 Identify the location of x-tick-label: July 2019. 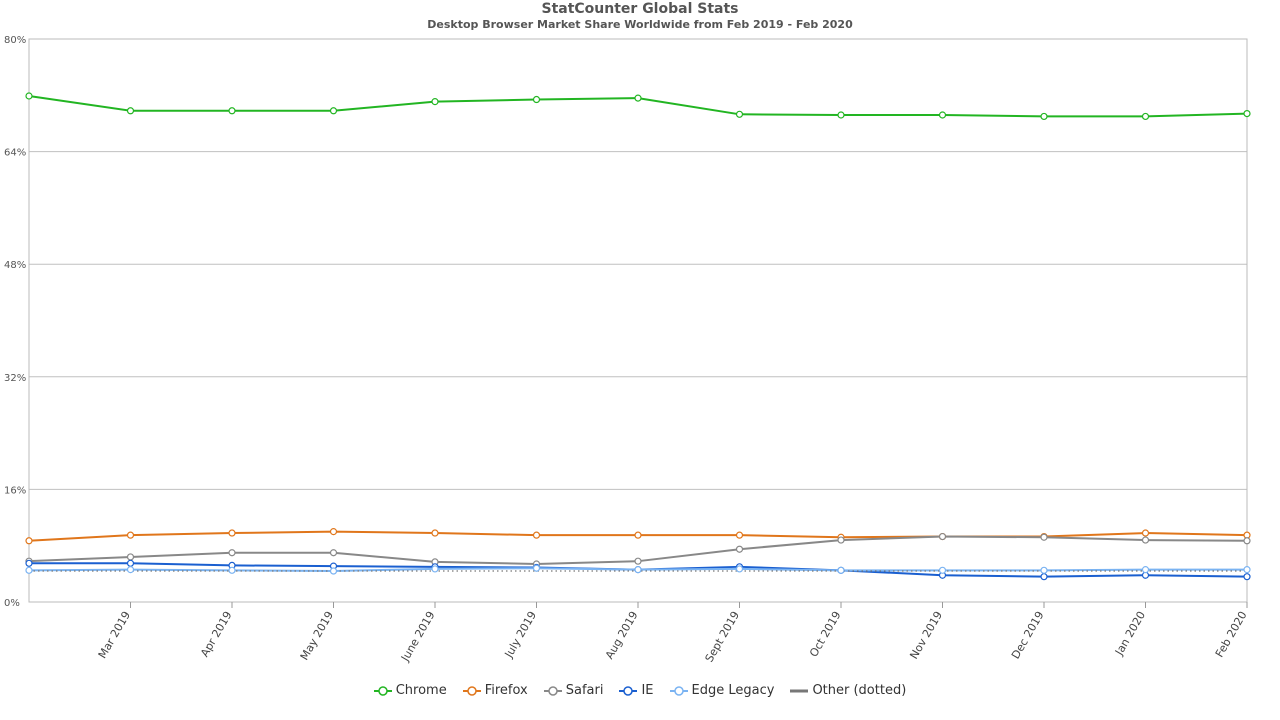
(520, 635).